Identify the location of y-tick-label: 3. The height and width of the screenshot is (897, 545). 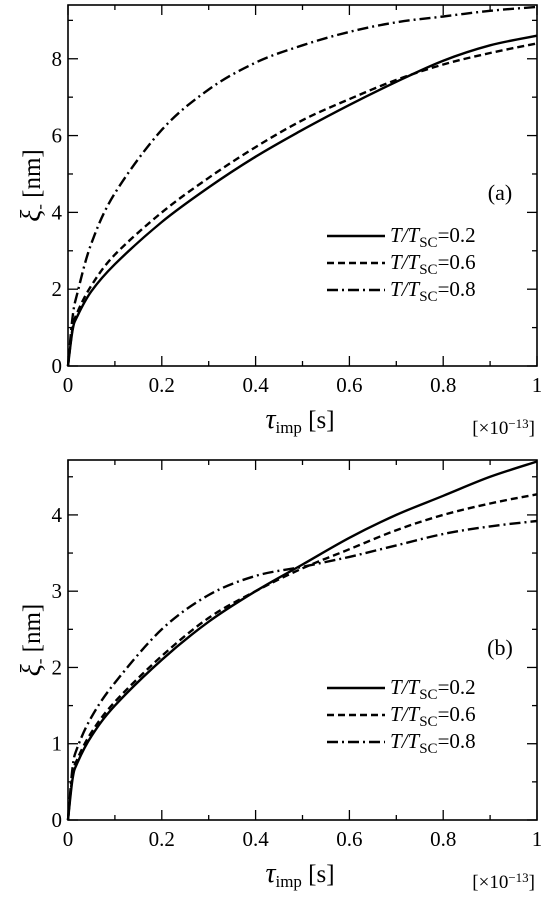
(57, 591).